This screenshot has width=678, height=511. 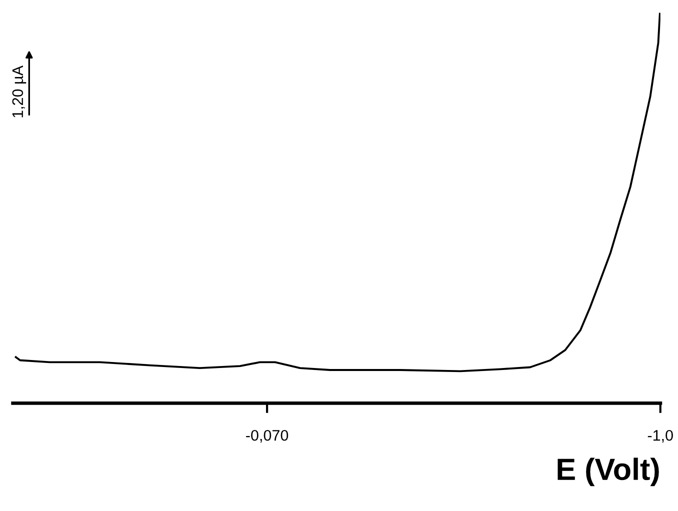 What do you see at coordinates (19, 92) in the screenshot?
I see `annotation: 1,20 µA` at bounding box center [19, 92].